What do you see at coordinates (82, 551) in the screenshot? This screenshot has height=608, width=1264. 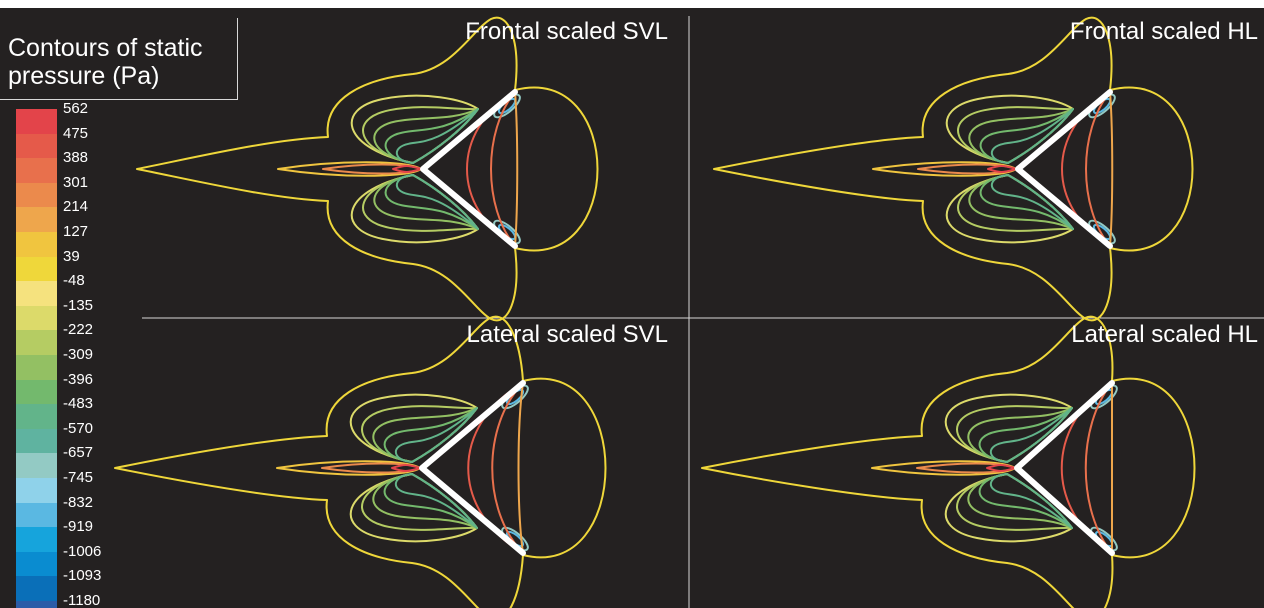 I see `legend-label: -1006` at bounding box center [82, 551].